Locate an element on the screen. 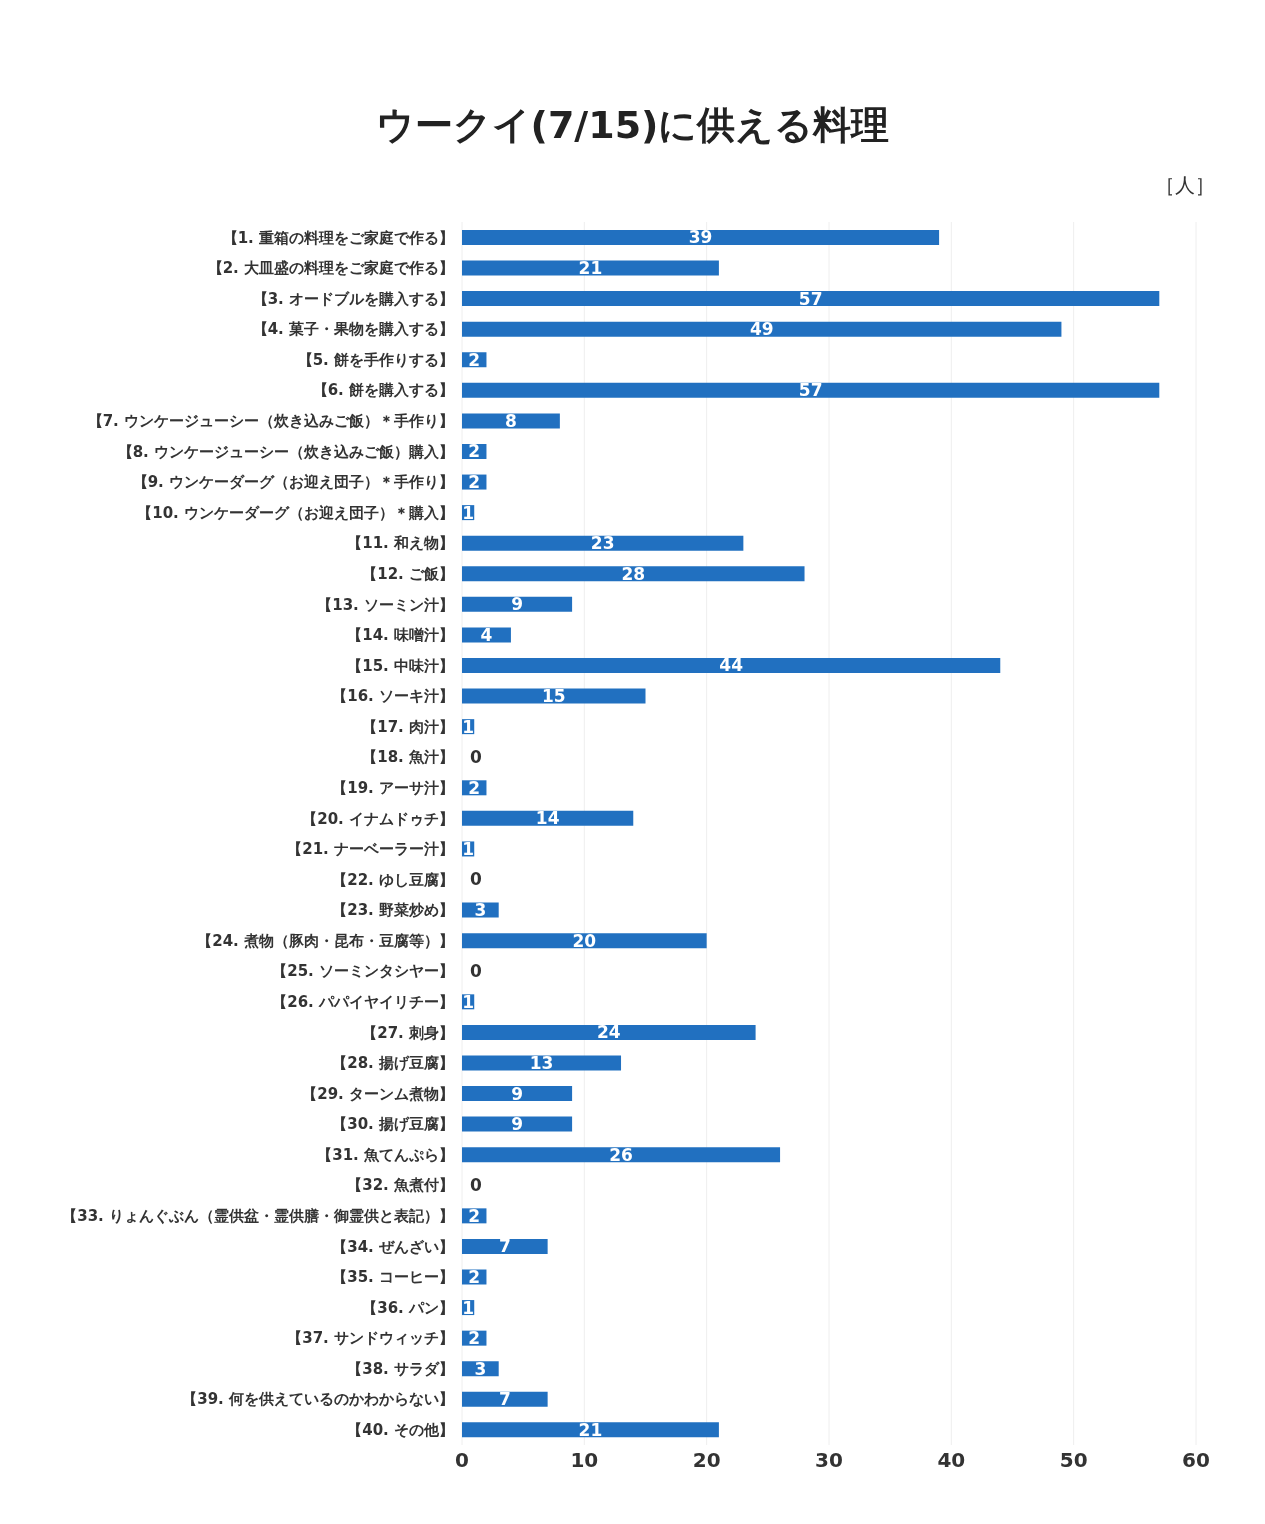 The height and width of the screenshot is (1524, 1265). y-tick-label: 【26. パパイヤイリチー】 is located at coordinates (363, 1001).